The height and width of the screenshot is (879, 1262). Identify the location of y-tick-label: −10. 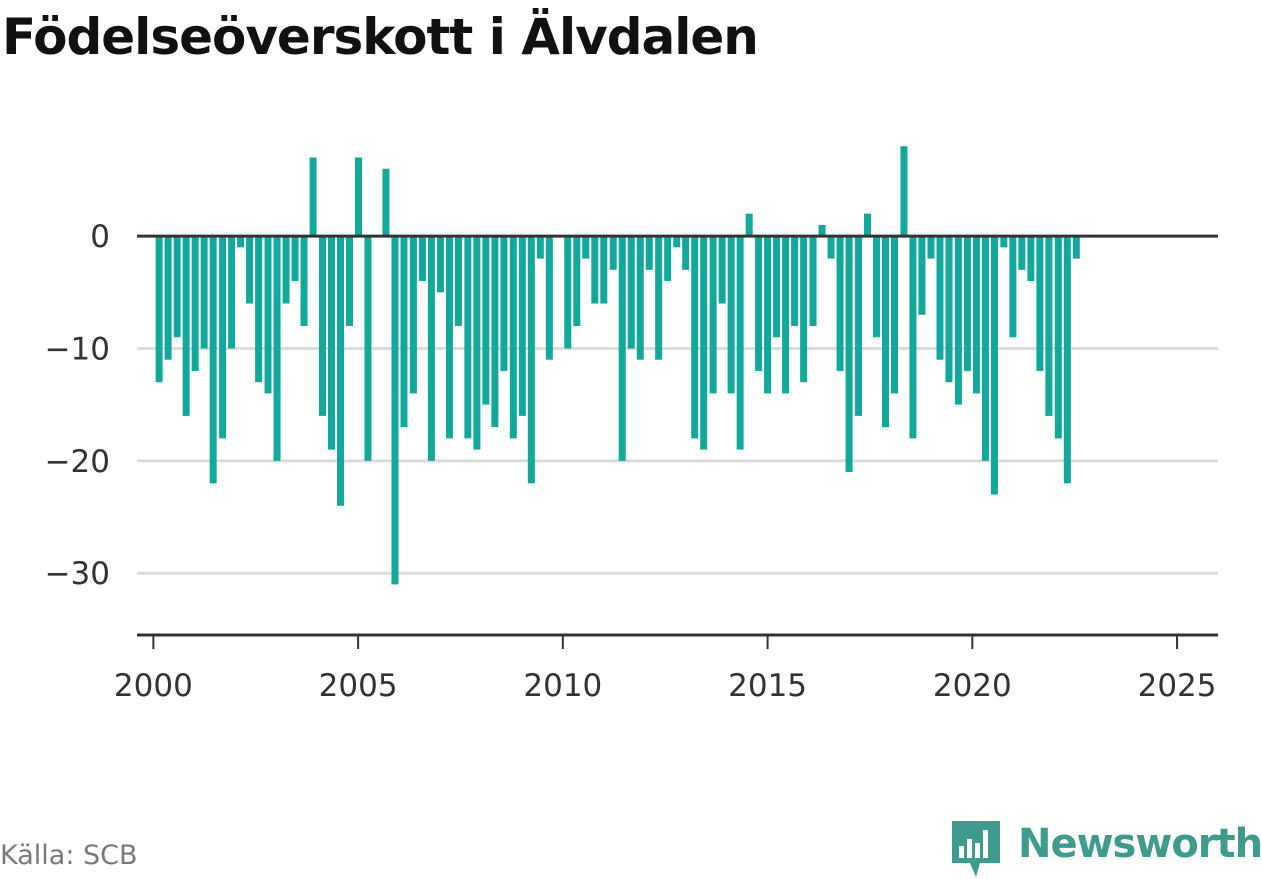
(77, 349).